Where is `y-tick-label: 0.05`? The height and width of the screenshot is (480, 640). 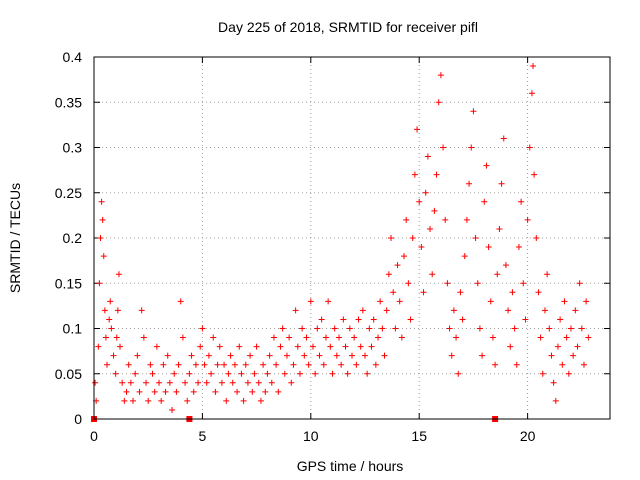 y-tick-label: 0.05 is located at coordinates (68, 374).